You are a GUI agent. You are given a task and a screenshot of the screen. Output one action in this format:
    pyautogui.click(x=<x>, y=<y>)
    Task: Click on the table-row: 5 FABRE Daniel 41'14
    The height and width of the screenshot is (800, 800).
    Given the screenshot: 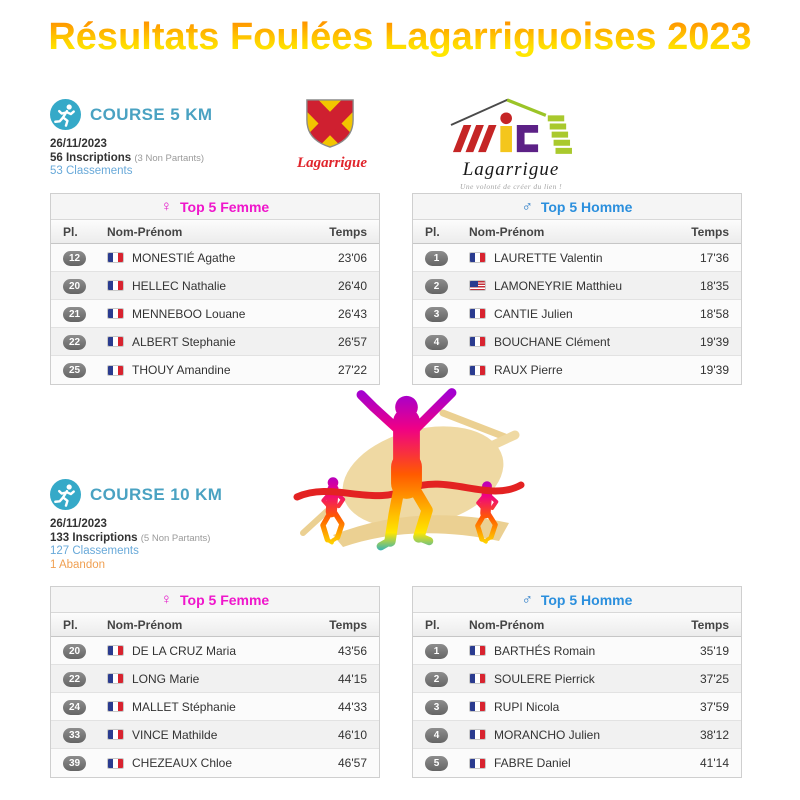 What is the action you would take?
    pyautogui.click(x=577, y=763)
    